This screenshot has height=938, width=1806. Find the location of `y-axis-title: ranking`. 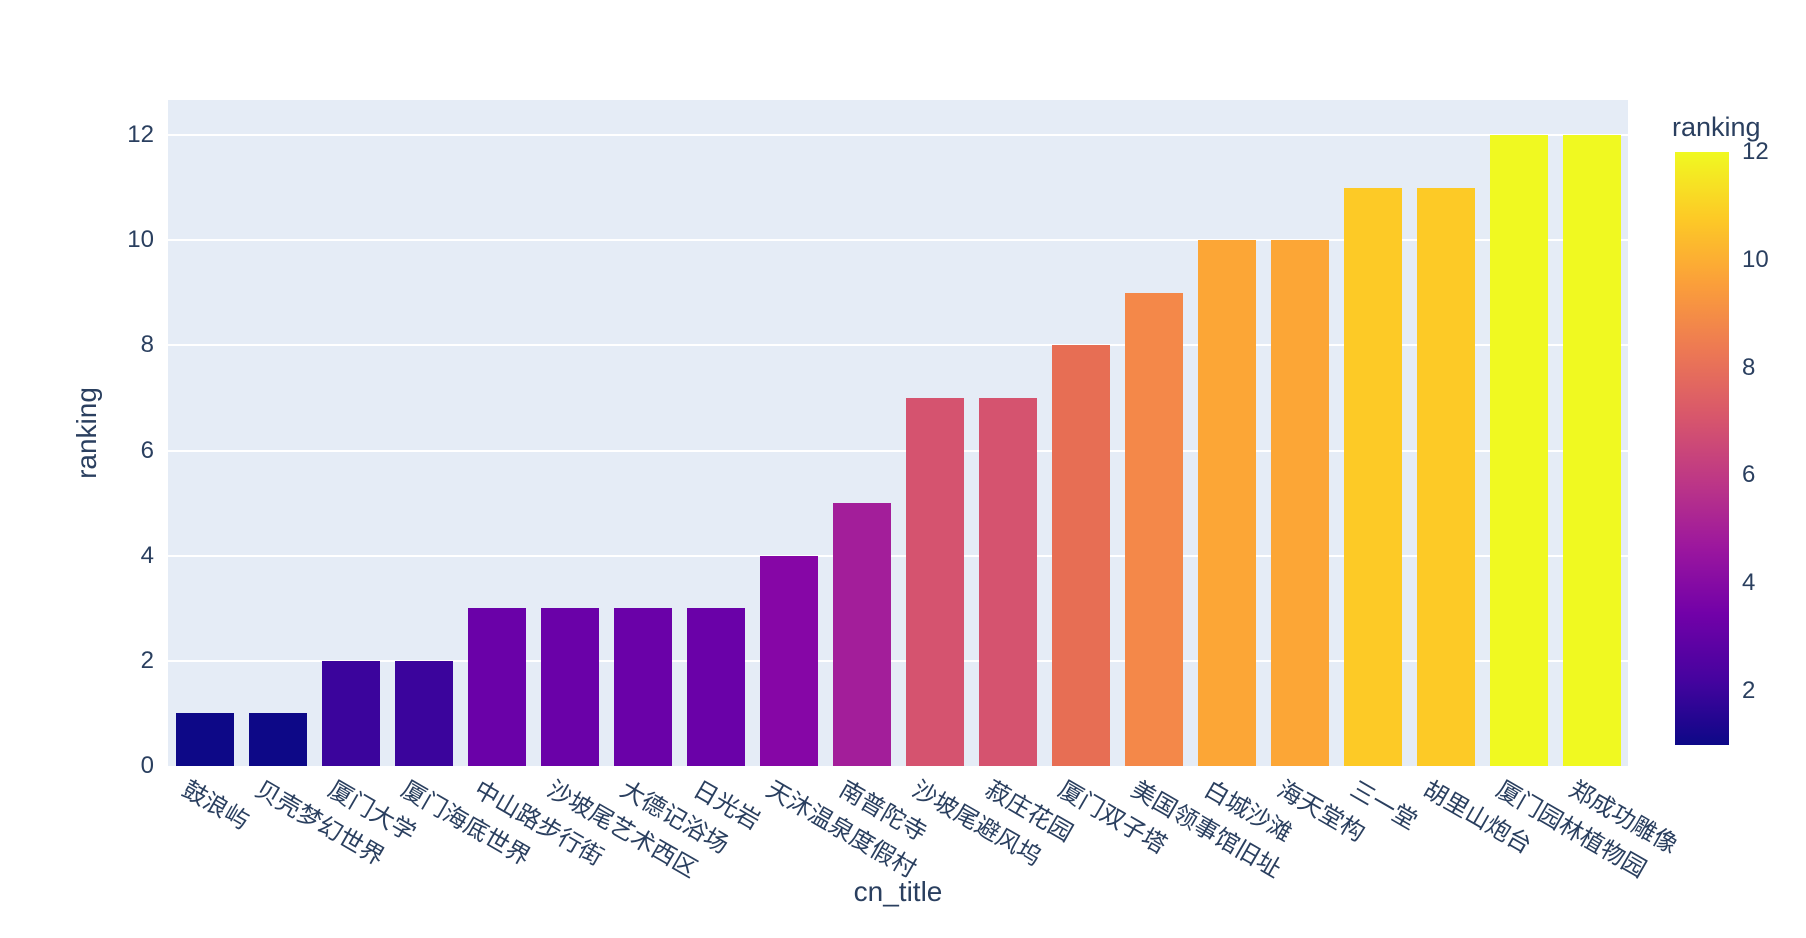

y-axis-title: ranking is located at coordinates (86, 433).